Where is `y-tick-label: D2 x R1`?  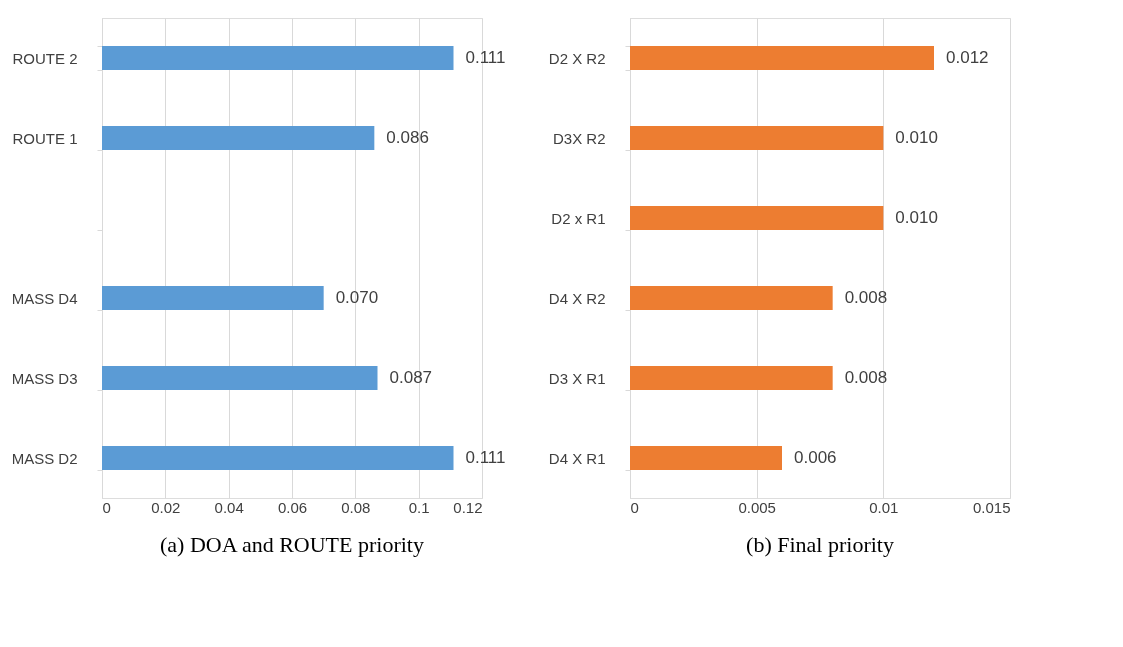 y-tick-label: D2 x R1 is located at coordinates (578, 218).